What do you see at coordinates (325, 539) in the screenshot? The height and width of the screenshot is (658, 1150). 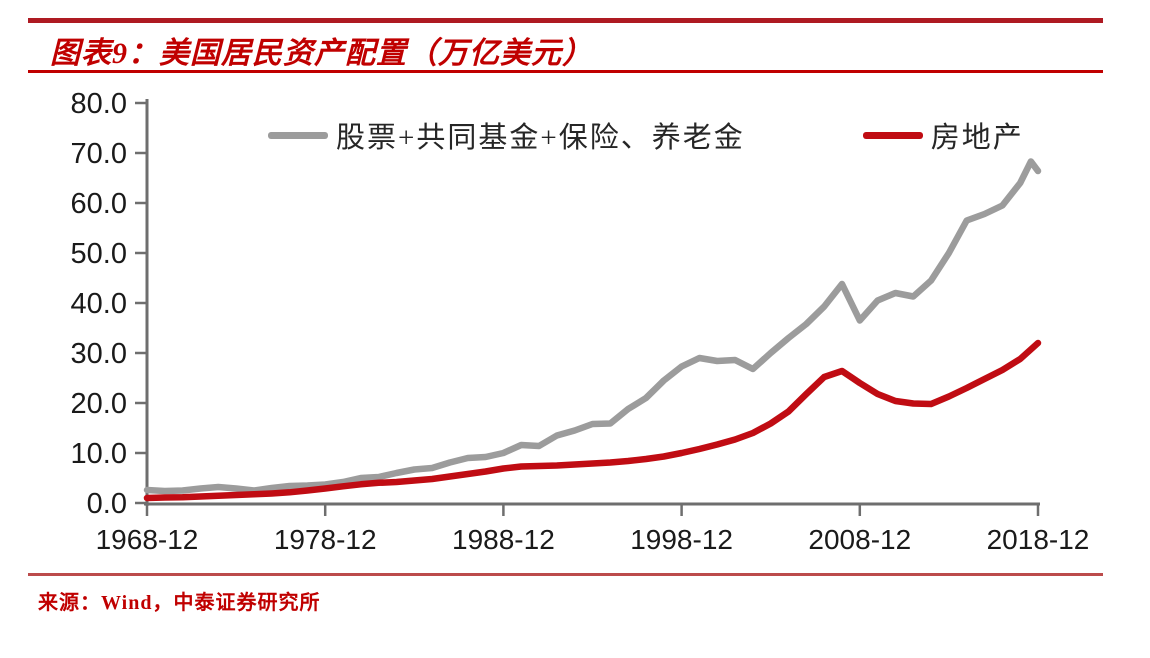 I see `x-tick-label: 1978-12` at bounding box center [325, 539].